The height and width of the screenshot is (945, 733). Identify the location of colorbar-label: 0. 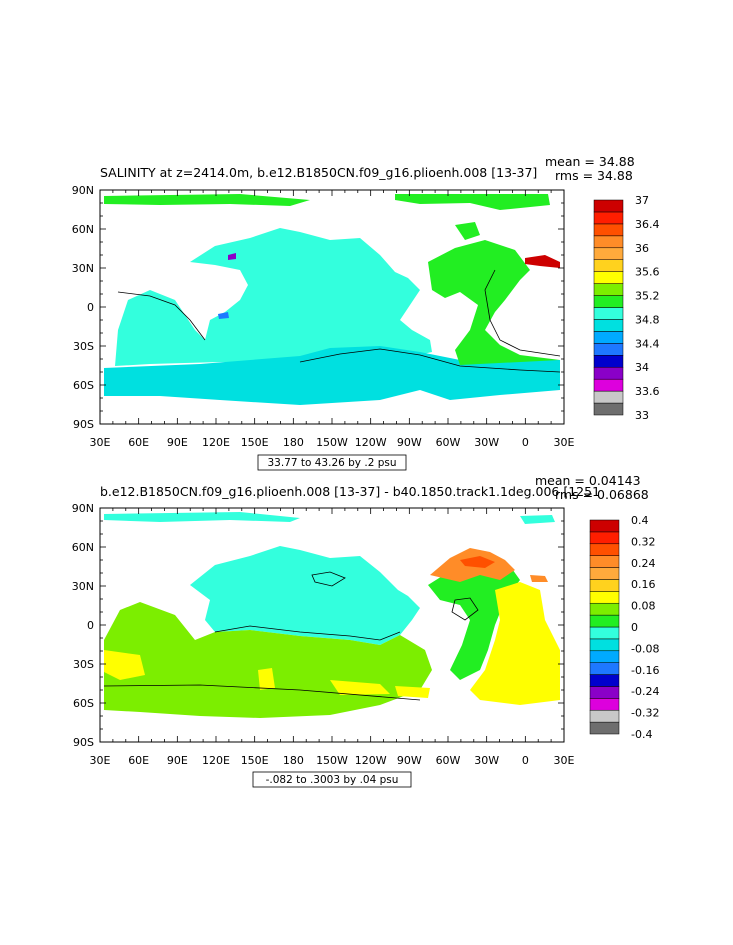
(634, 627).